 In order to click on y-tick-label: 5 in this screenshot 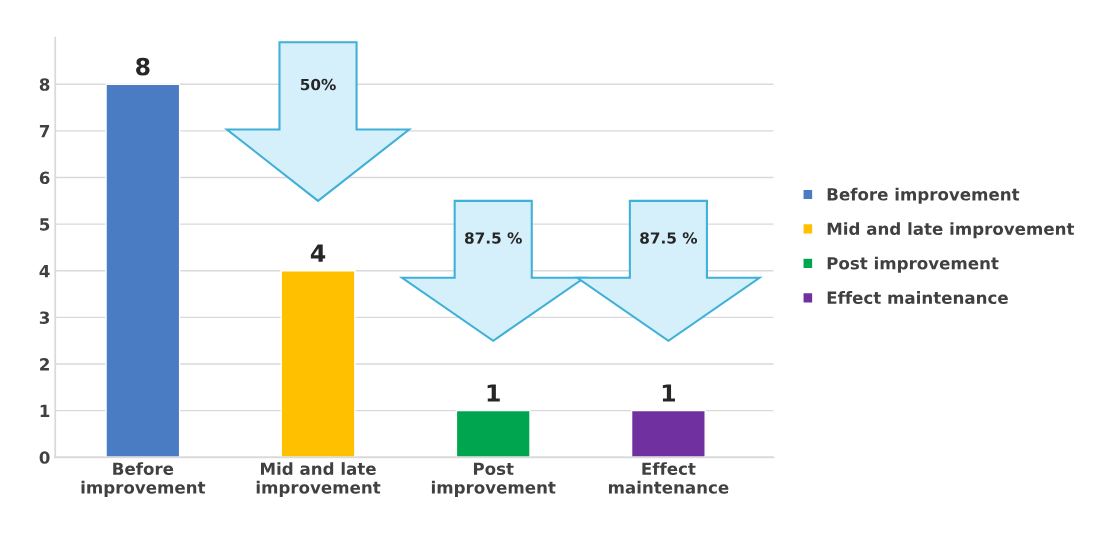, I will do `click(45, 224)`.